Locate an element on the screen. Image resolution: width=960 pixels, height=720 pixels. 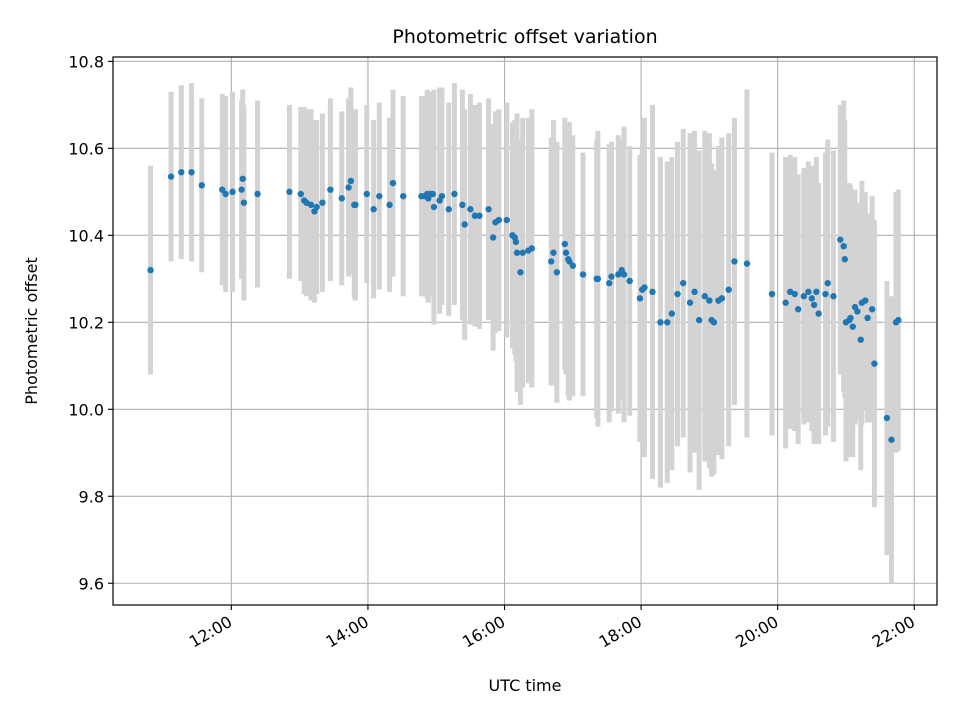
y-tick-label: 10.2 is located at coordinates (86, 322).